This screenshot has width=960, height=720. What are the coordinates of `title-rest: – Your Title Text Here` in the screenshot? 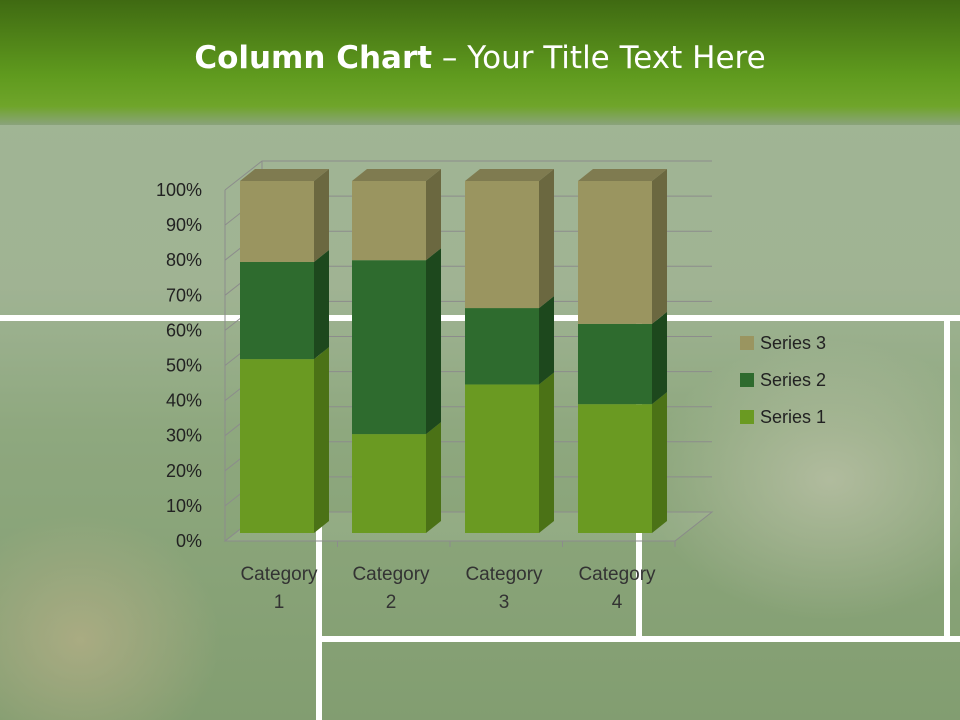 It's located at (599, 58).